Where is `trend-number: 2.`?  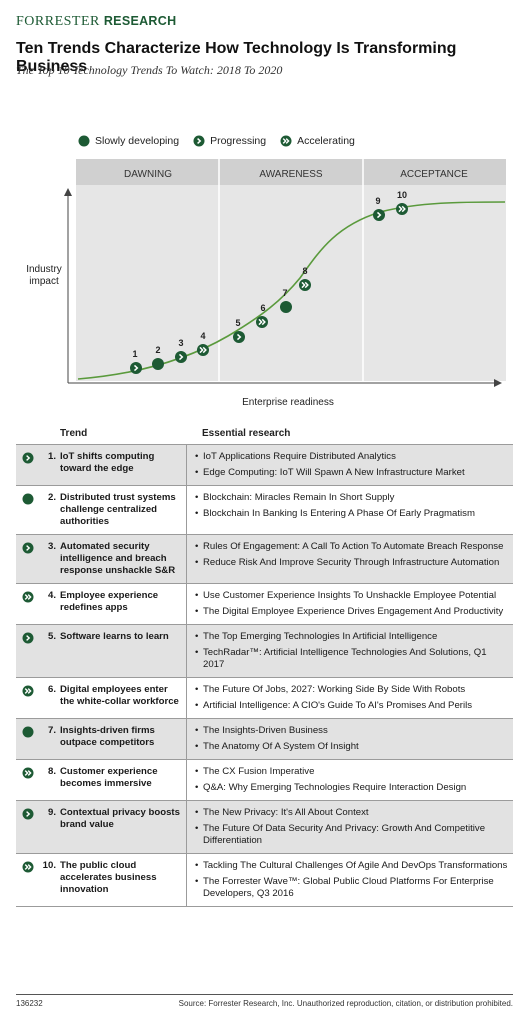 trend-number: 2. is located at coordinates (51, 497).